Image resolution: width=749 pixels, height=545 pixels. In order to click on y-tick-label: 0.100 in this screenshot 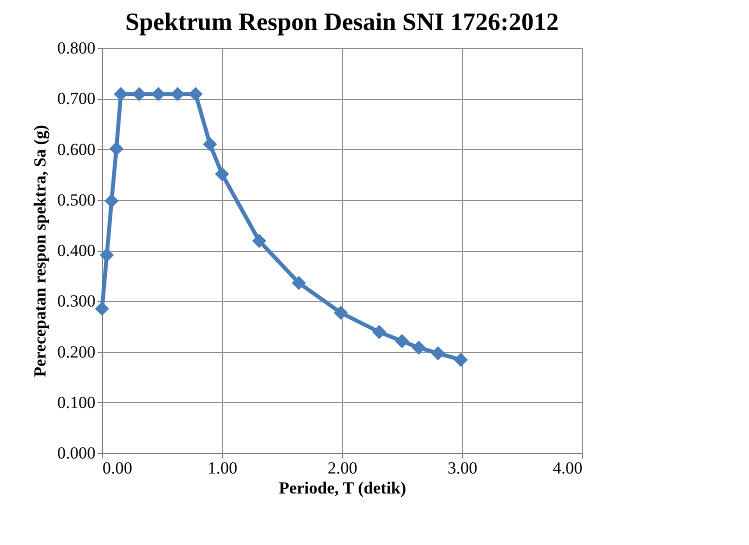, I will do `click(76, 402)`.